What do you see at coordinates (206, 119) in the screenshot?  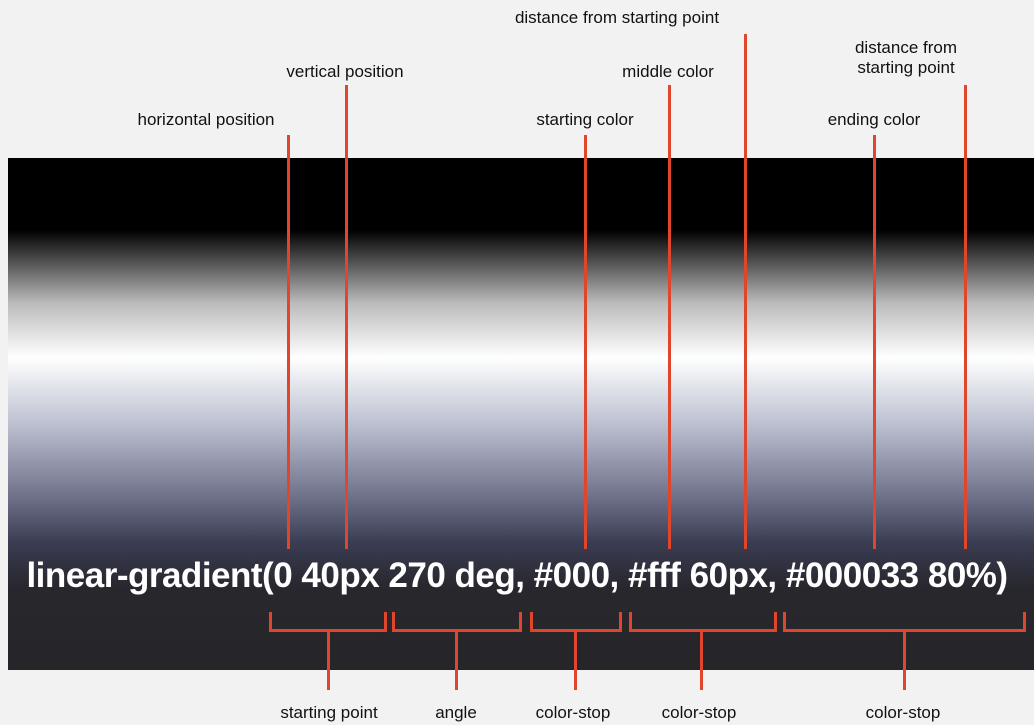 I see `label-horizontal-position: horizontal position` at bounding box center [206, 119].